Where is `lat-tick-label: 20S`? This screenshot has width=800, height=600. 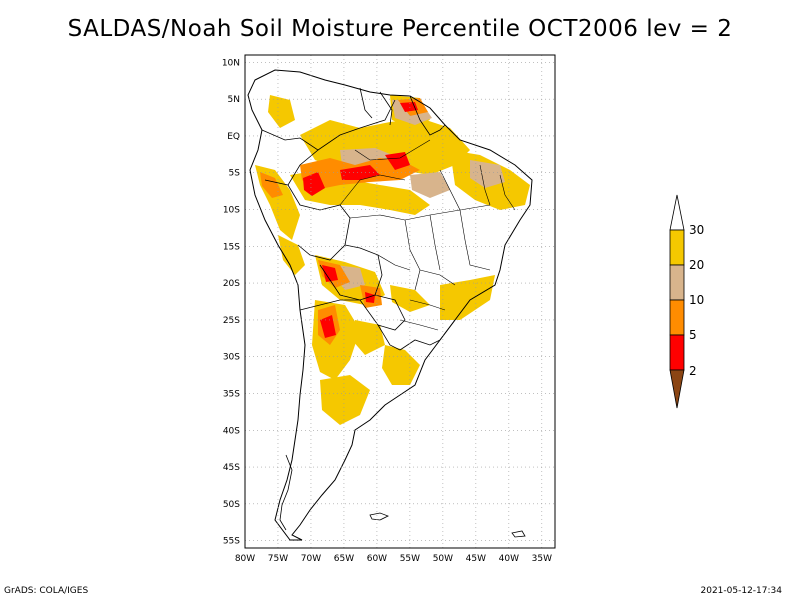
lat-tick-label: 20S is located at coordinates (231, 284).